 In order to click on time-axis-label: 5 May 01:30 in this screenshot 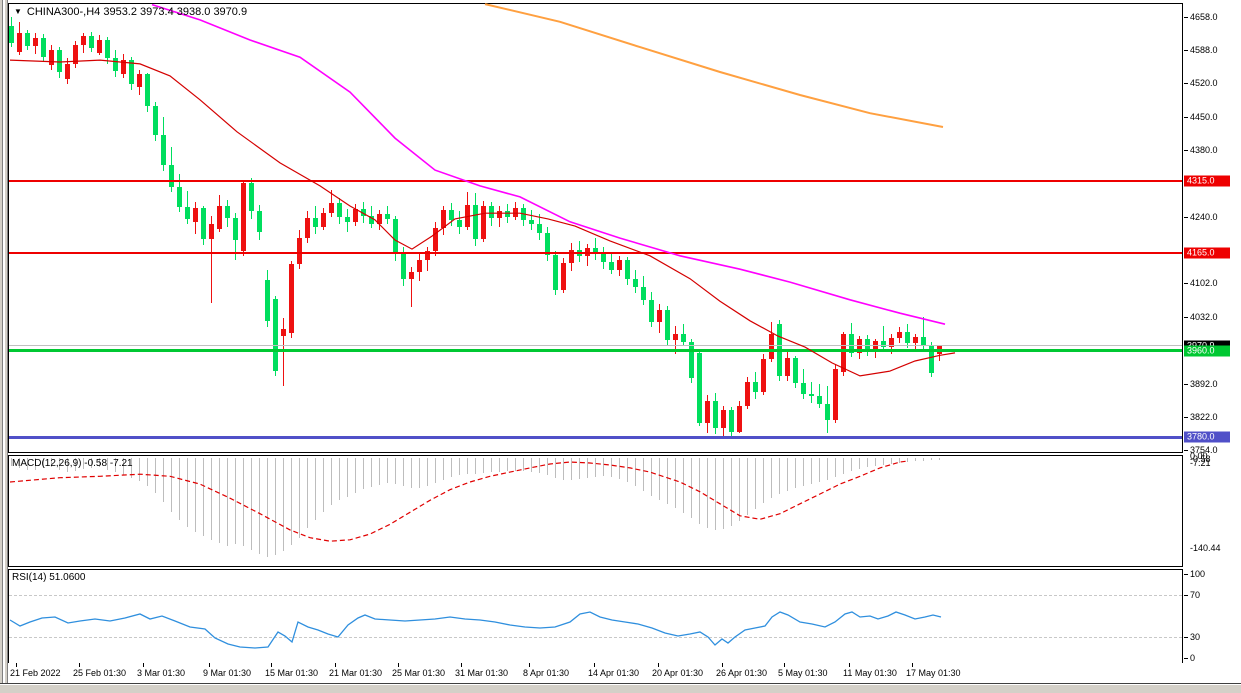, I will do `click(803, 673)`.